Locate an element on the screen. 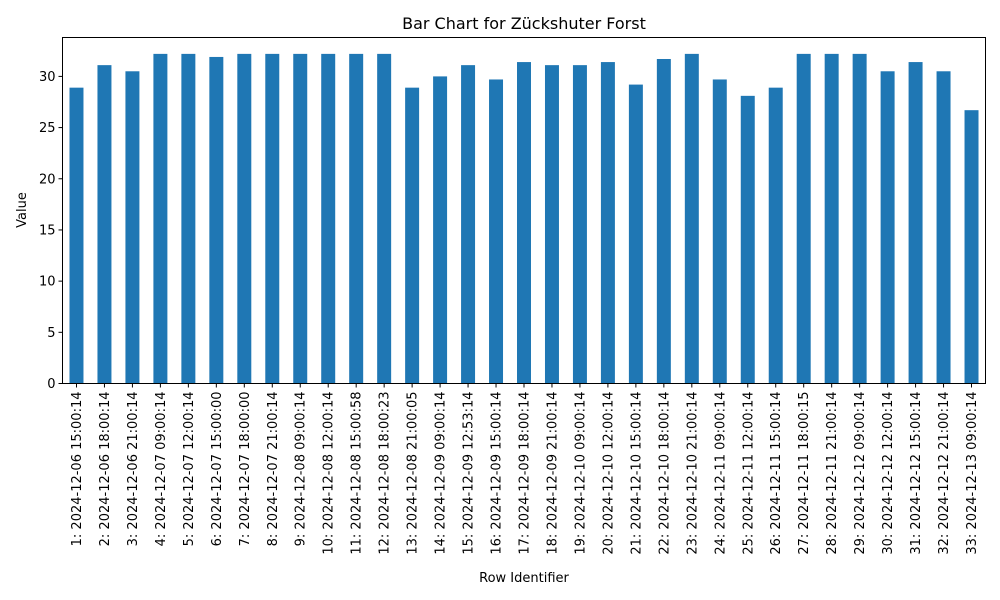  x-tick-label: 5: 2024-12-07 12:00:14 is located at coordinates (189, 469).